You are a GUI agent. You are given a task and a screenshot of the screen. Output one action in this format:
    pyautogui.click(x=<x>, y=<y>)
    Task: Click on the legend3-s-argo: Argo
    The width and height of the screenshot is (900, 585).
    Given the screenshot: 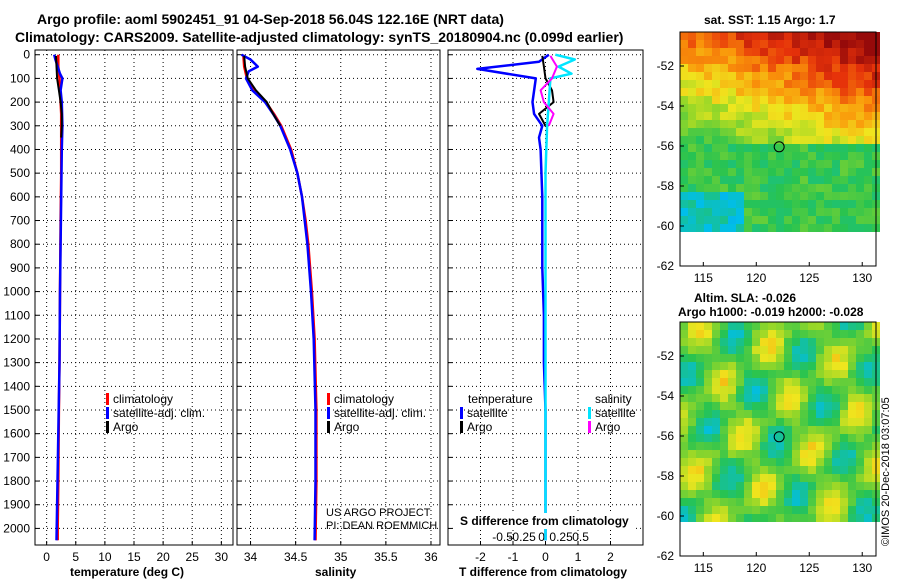 What is the action you would take?
    pyautogui.click(x=608, y=427)
    